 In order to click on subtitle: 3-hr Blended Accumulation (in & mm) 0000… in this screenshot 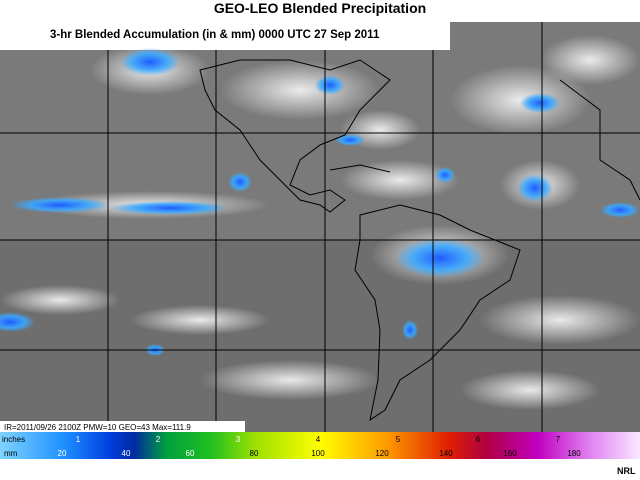, I will do `click(215, 35)`.